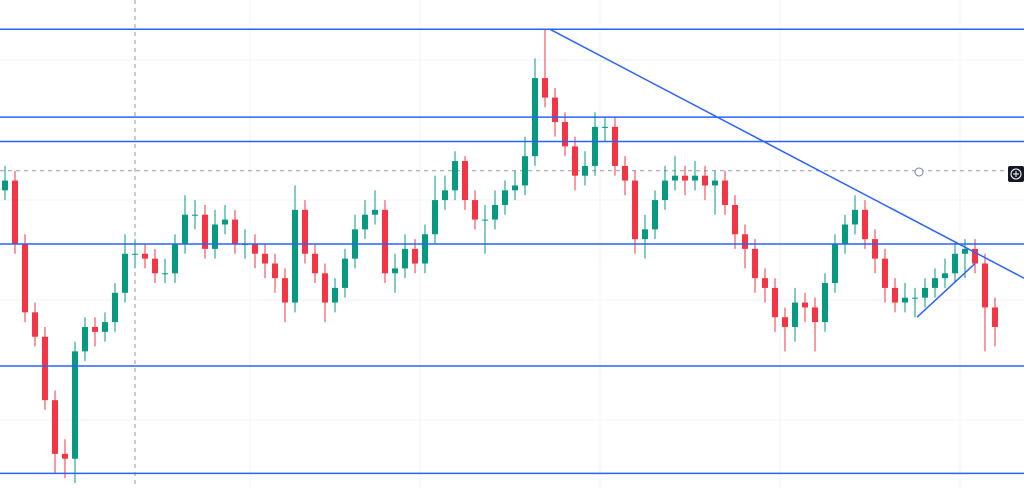 The image size is (1024, 488). Describe the element at coordinates (919, 172) in the screenshot. I see `drag-handle` at that location.